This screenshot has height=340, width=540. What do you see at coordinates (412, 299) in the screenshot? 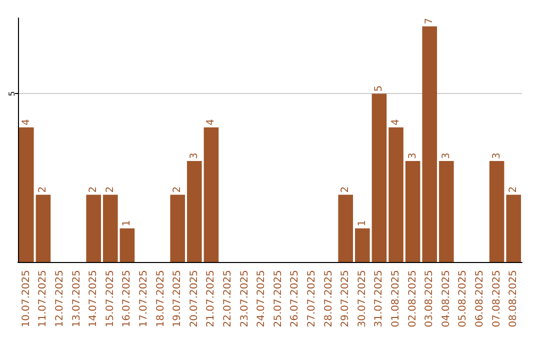
I see `x-tick-label: 02.08.2025` at bounding box center [412, 299].